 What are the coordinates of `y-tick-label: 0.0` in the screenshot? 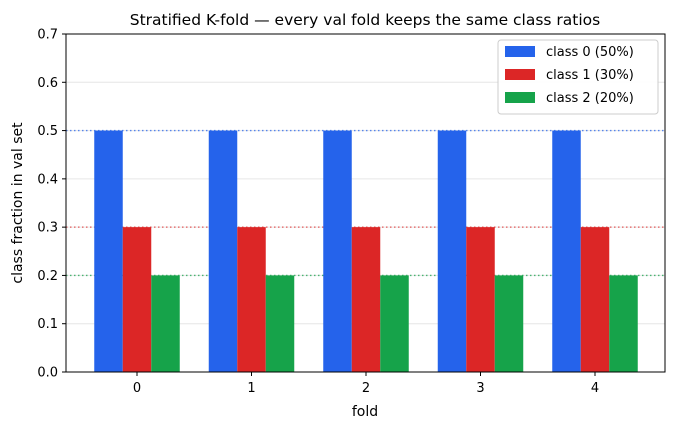 It's located at (47, 373).